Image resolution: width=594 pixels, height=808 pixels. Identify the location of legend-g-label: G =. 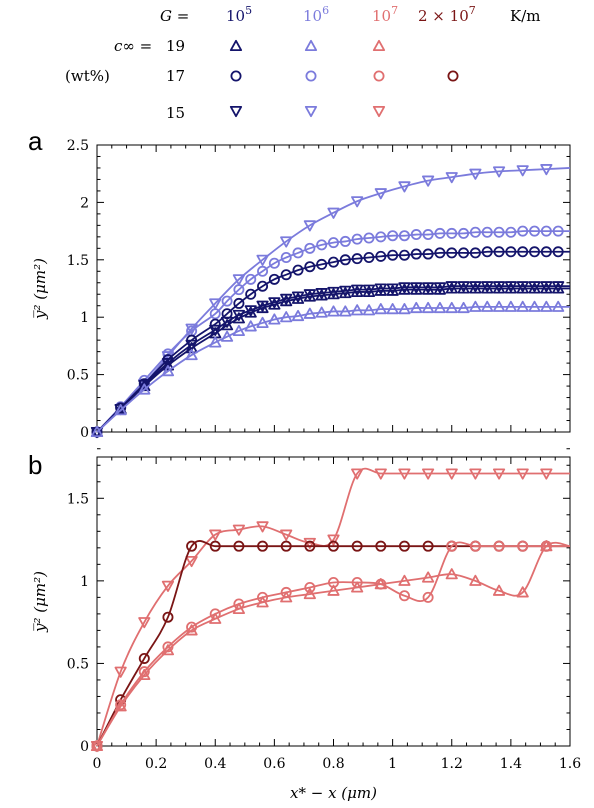
(174, 16).